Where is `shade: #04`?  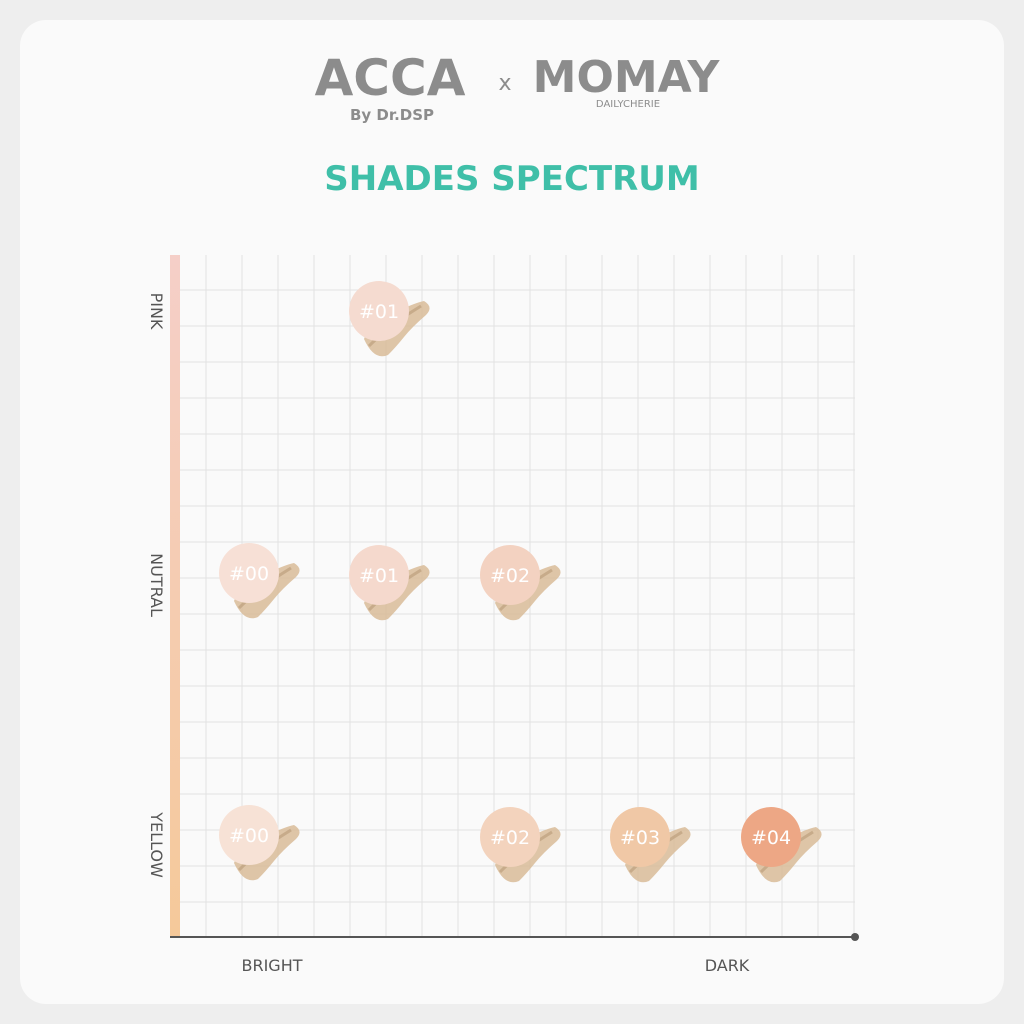 shade: #04 is located at coordinates (781, 845).